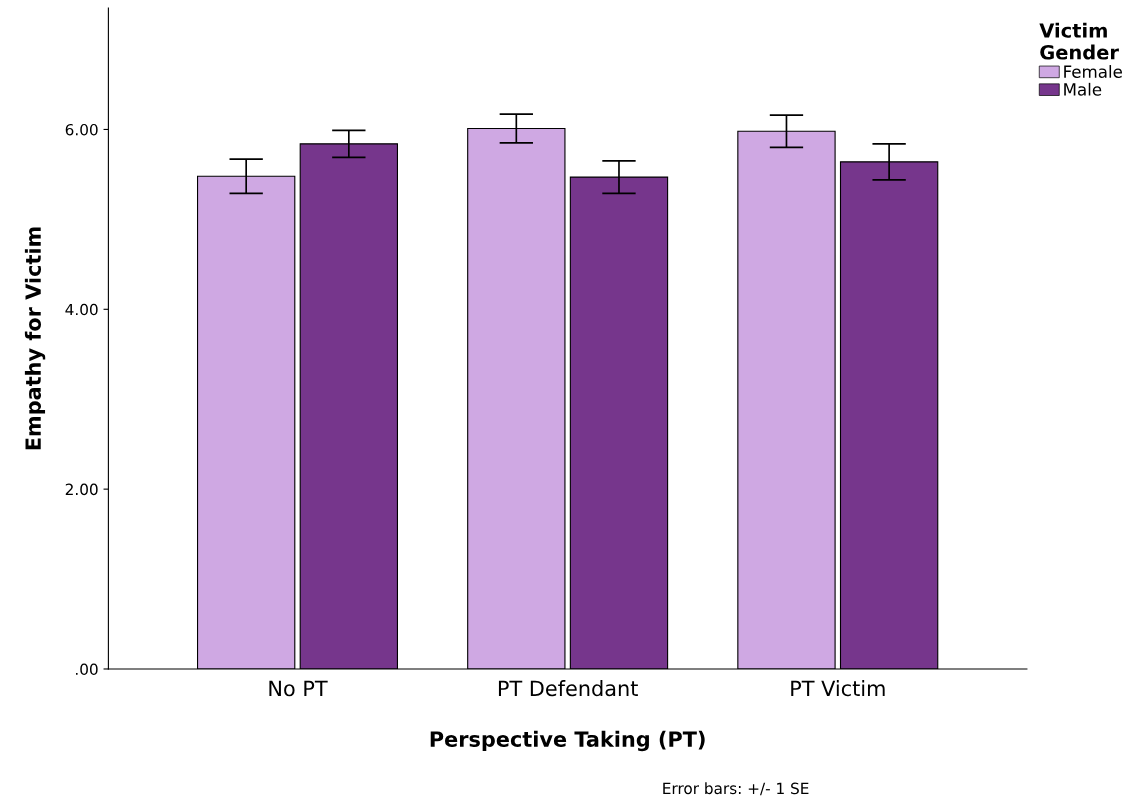 The width and height of the screenshot is (1141, 806). Describe the element at coordinates (81, 489) in the screenshot. I see `y-tick-label: 2.00` at that location.